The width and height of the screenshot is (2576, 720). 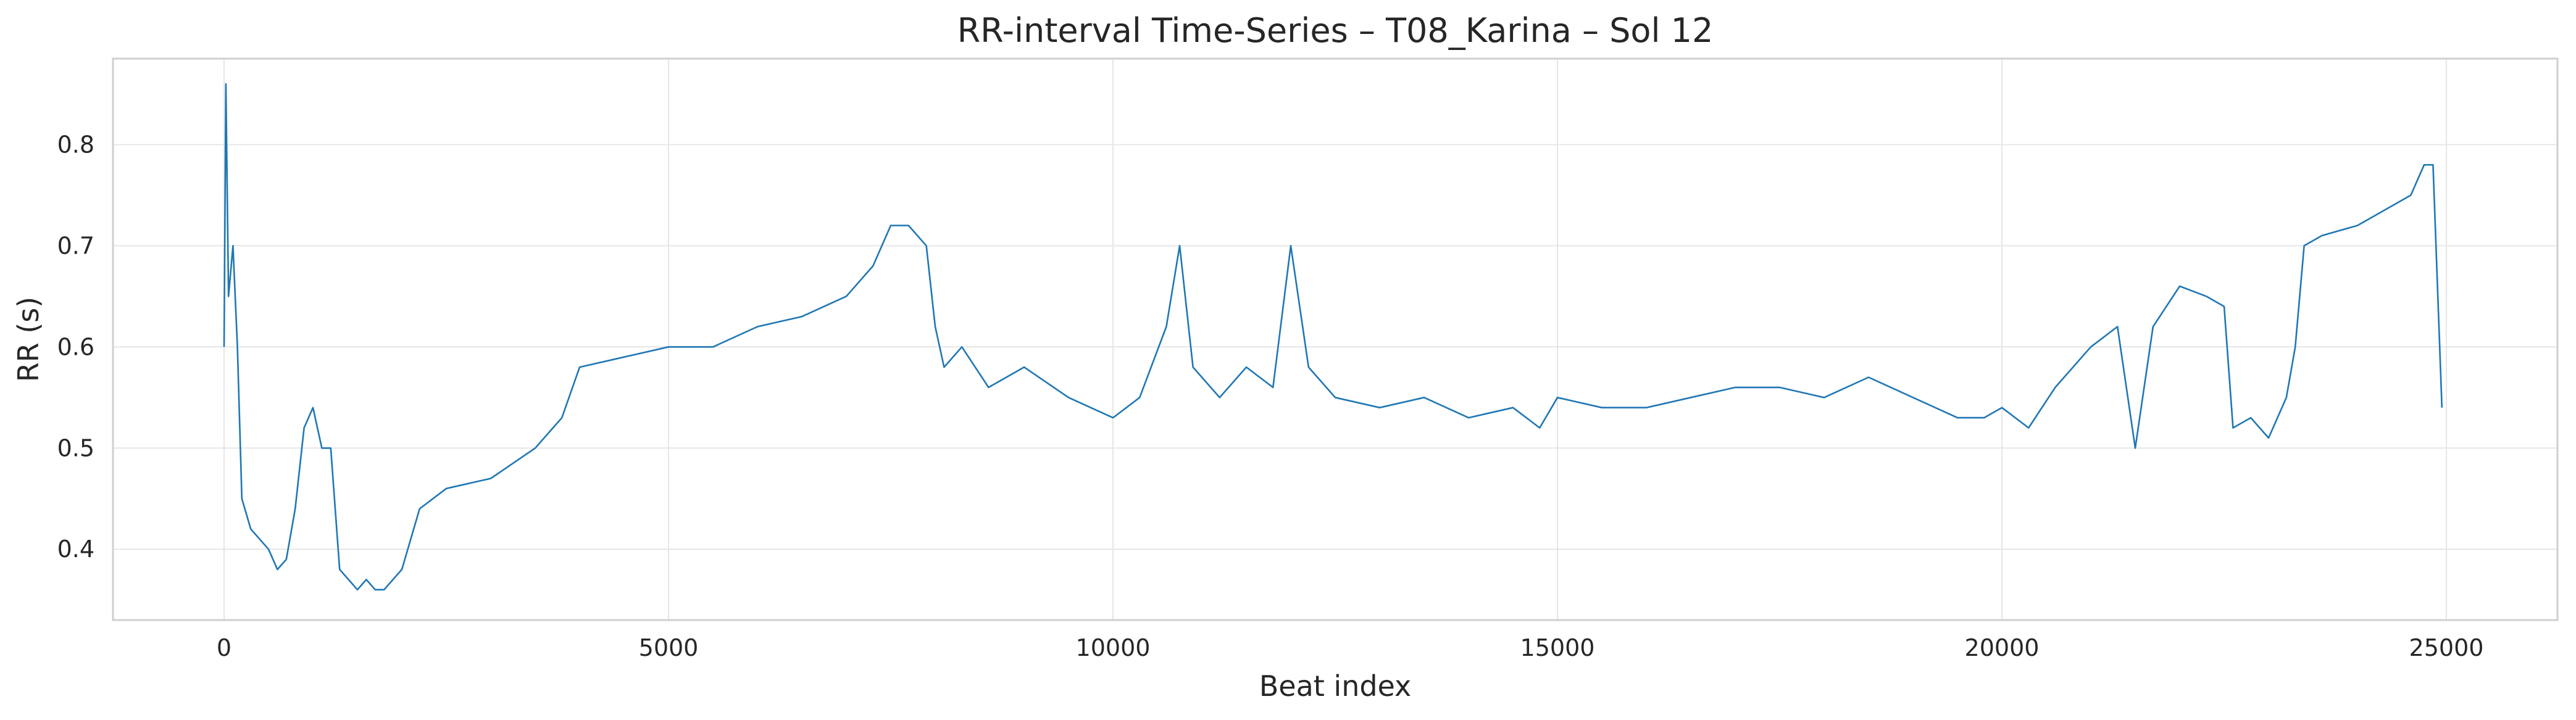 I want to click on y-tick-label: 0.5, so click(x=76, y=447).